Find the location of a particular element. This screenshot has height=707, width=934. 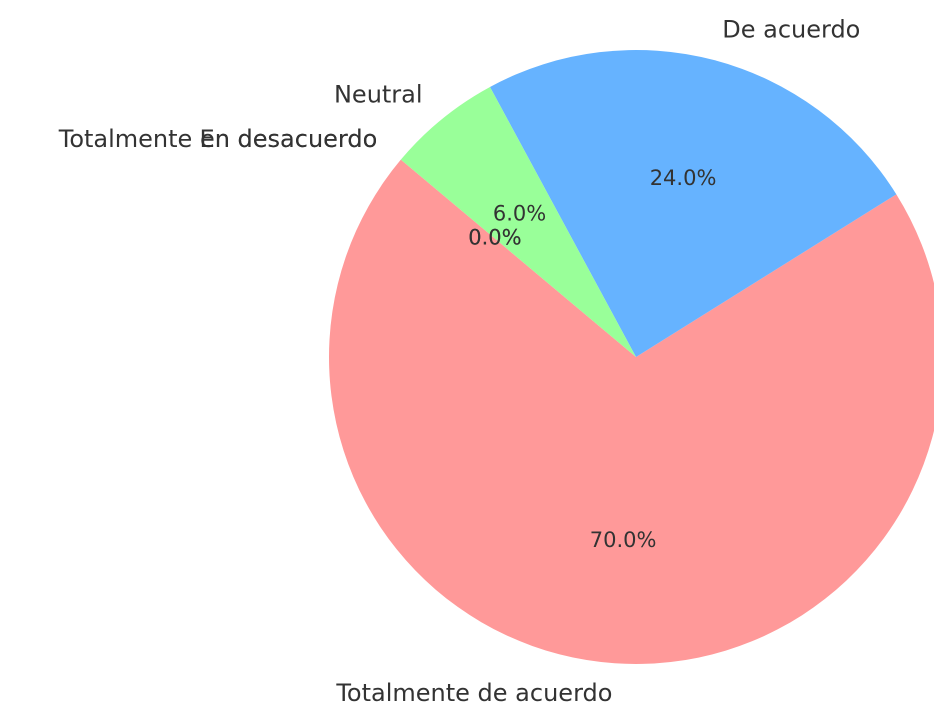

percent-label: 24.0% is located at coordinates (683, 178).